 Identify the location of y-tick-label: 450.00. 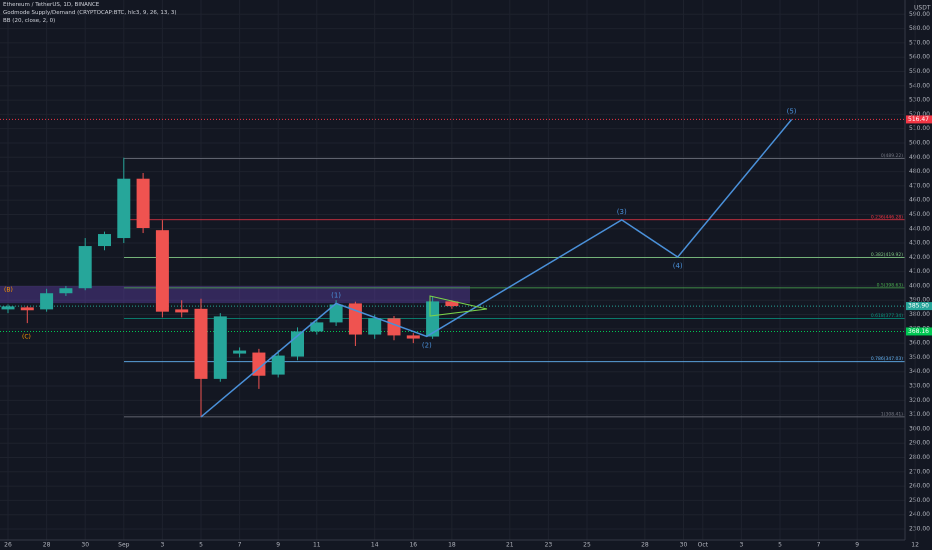
(919, 214).